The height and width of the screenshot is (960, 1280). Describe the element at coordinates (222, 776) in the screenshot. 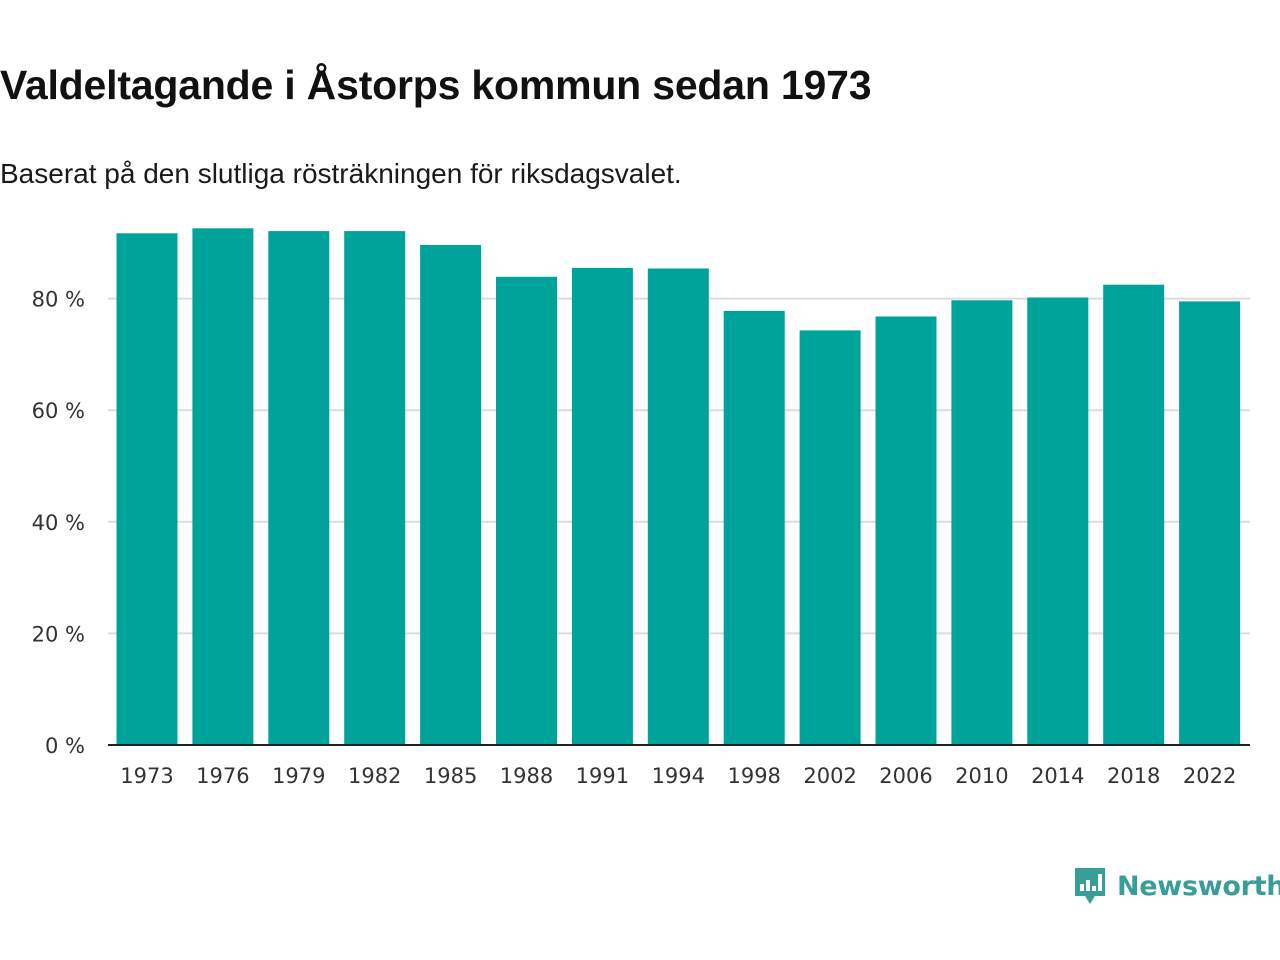

I see `x-tick-label-1976: 1976` at that location.